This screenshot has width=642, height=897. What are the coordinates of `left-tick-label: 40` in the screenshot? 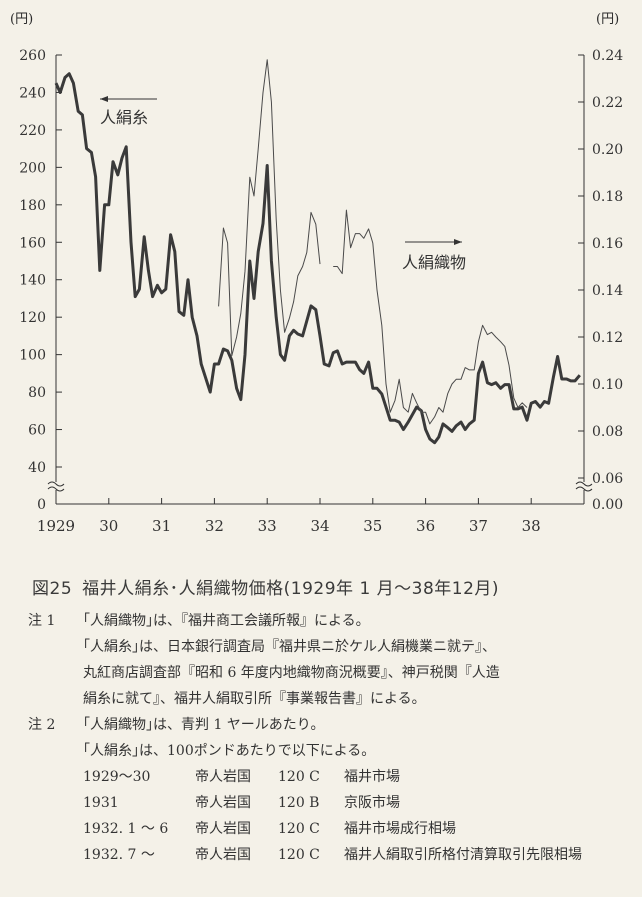 It's located at (37, 468).